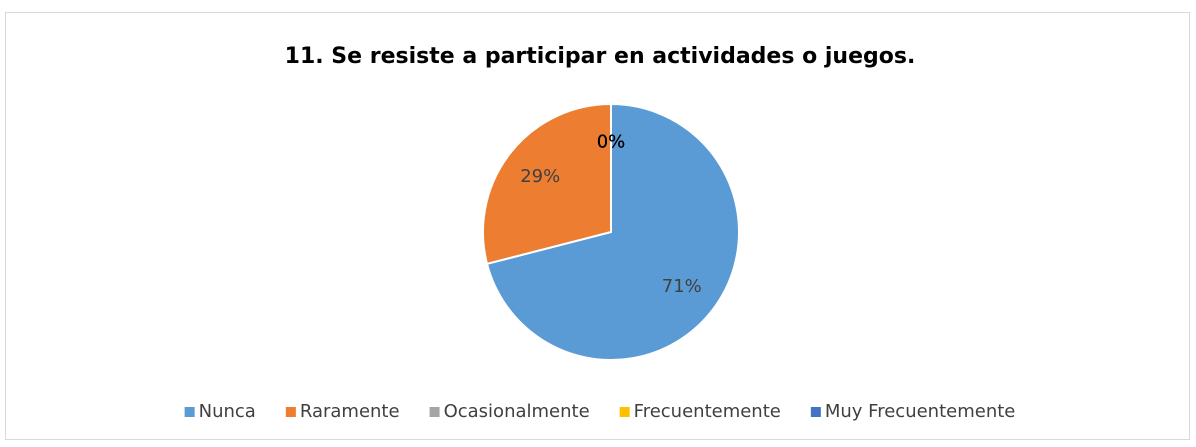  What do you see at coordinates (227, 411) in the screenshot?
I see `legend-label: Nunca` at bounding box center [227, 411].